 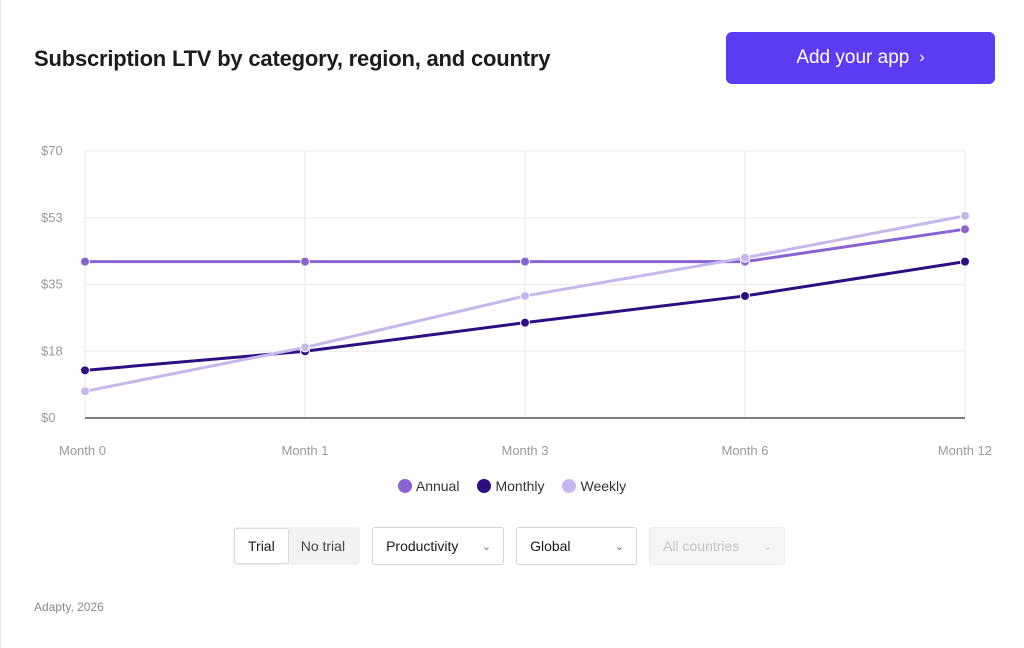 What do you see at coordinates (82, 450) in the screenshot?
I see `x-tick-label: Month 0` at bounding box center [82, 450].